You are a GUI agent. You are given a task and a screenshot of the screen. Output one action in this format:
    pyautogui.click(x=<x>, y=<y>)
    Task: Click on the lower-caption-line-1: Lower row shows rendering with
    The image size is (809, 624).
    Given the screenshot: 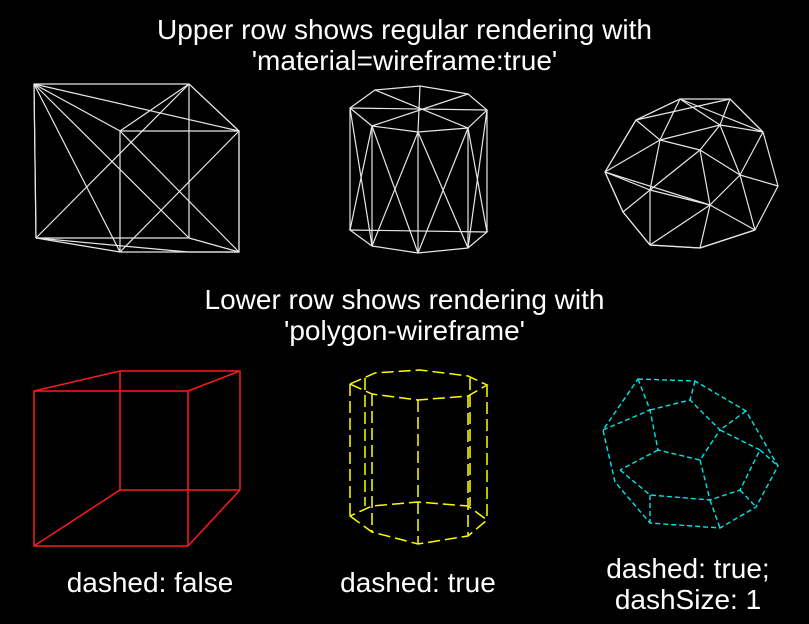 What is the action you would take?
    pyautogui.click(x=404, y=299)
    